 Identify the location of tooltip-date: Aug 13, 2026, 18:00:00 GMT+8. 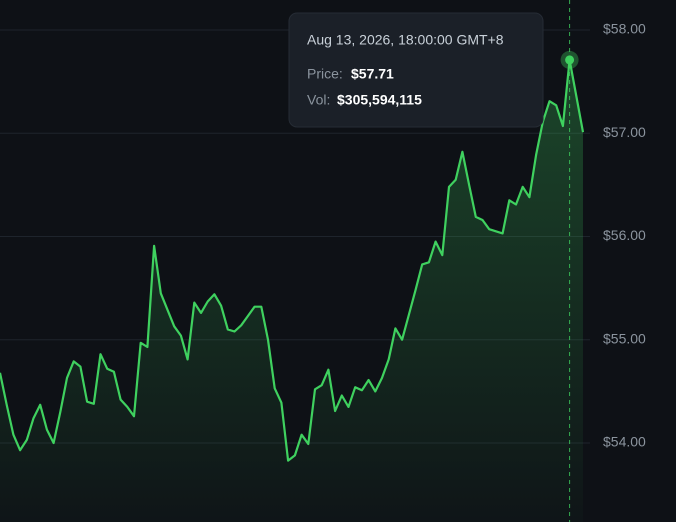
(405, 40).